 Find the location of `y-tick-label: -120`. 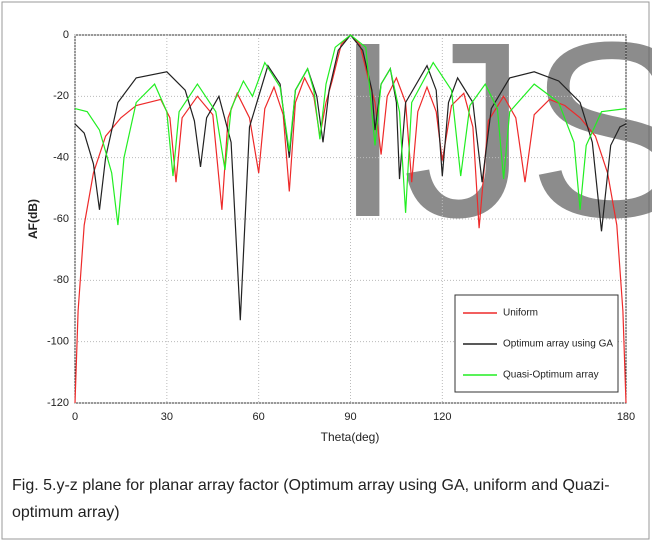

y-tick-label: -120 is located at coordinates (58, 403).